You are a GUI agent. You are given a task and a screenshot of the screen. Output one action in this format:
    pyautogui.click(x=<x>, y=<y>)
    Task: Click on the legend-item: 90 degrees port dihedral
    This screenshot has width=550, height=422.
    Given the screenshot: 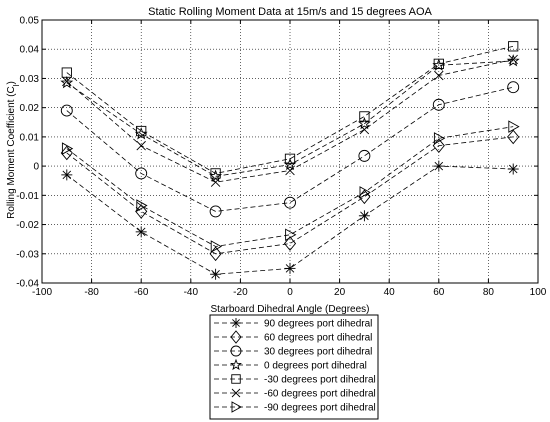 What is the action you would take?
    pyautogui.click(x=293, y=324)
    